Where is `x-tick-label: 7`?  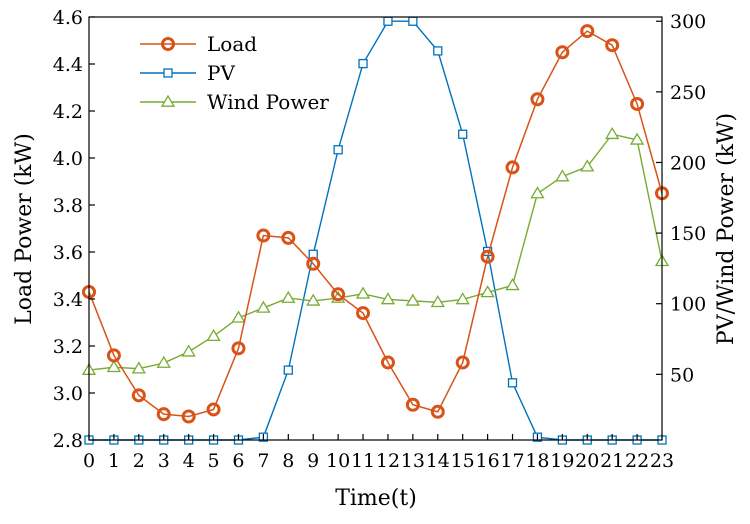
x-tick-label: 7 is located at coordinates (263, 461).